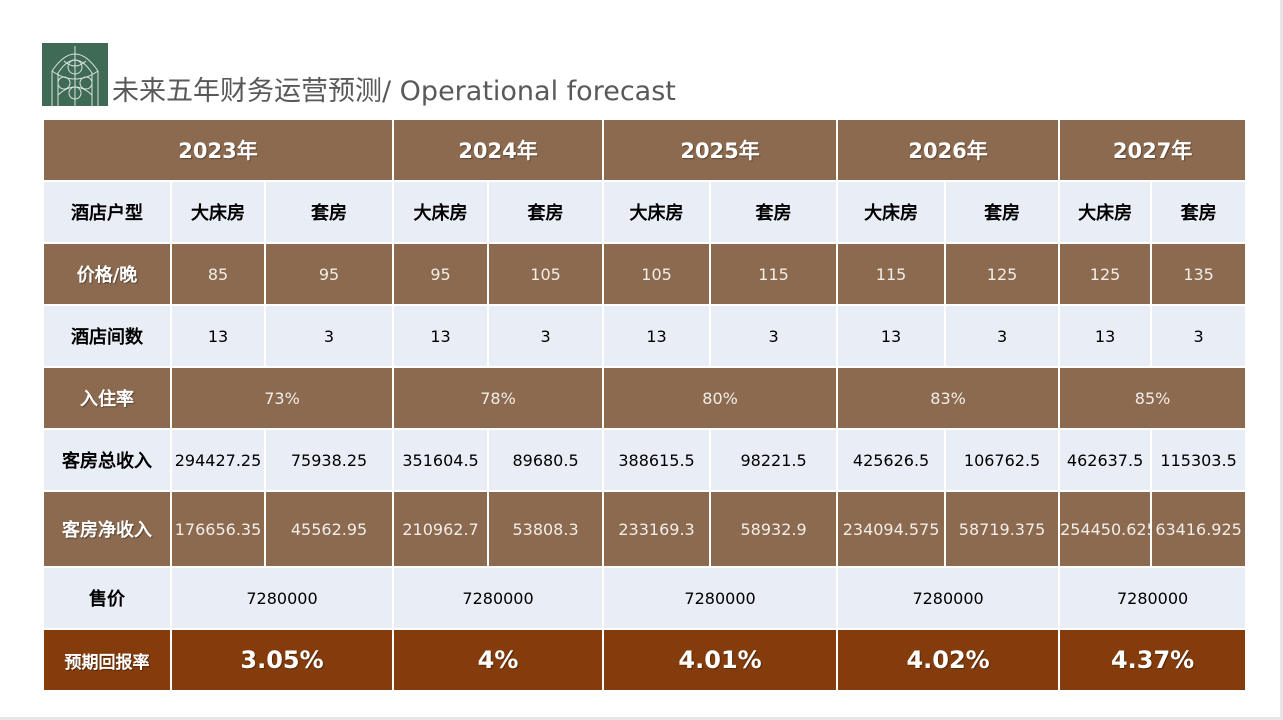  What do you see at coordinates (720, 398) in the screenshot?
I see `occupancy-cell: 80%` at bounding box center [720, 398].